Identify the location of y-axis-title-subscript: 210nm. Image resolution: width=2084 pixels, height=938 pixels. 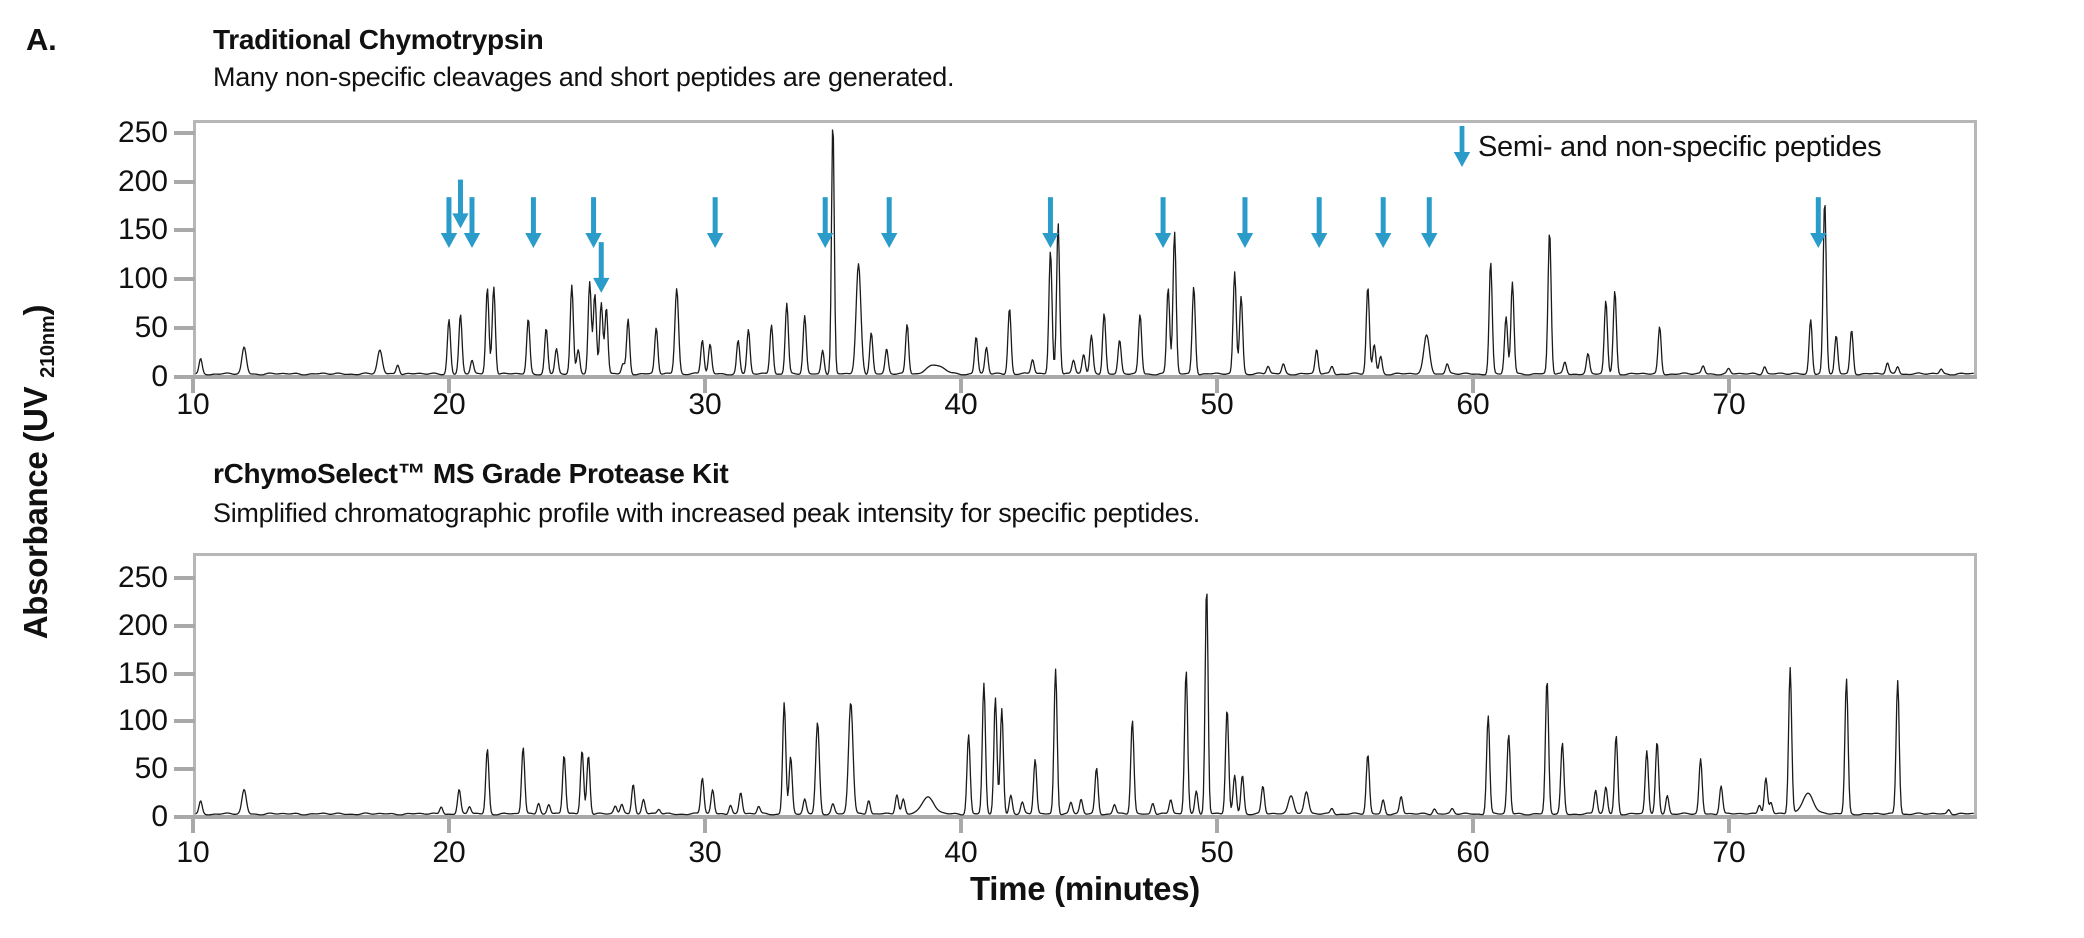
(48, 346).